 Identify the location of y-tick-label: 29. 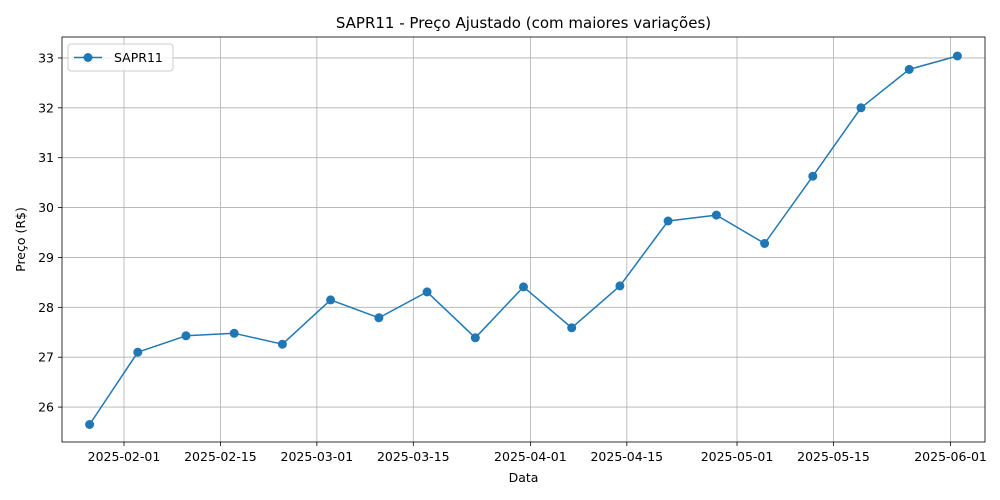
(46, 257).